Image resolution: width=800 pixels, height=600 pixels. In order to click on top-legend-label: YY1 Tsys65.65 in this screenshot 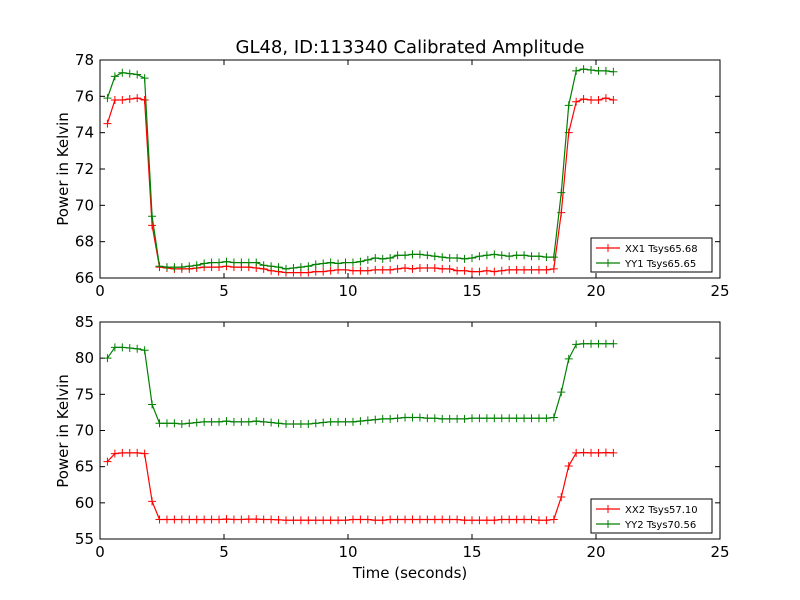, I will do `click(660, 264)`.